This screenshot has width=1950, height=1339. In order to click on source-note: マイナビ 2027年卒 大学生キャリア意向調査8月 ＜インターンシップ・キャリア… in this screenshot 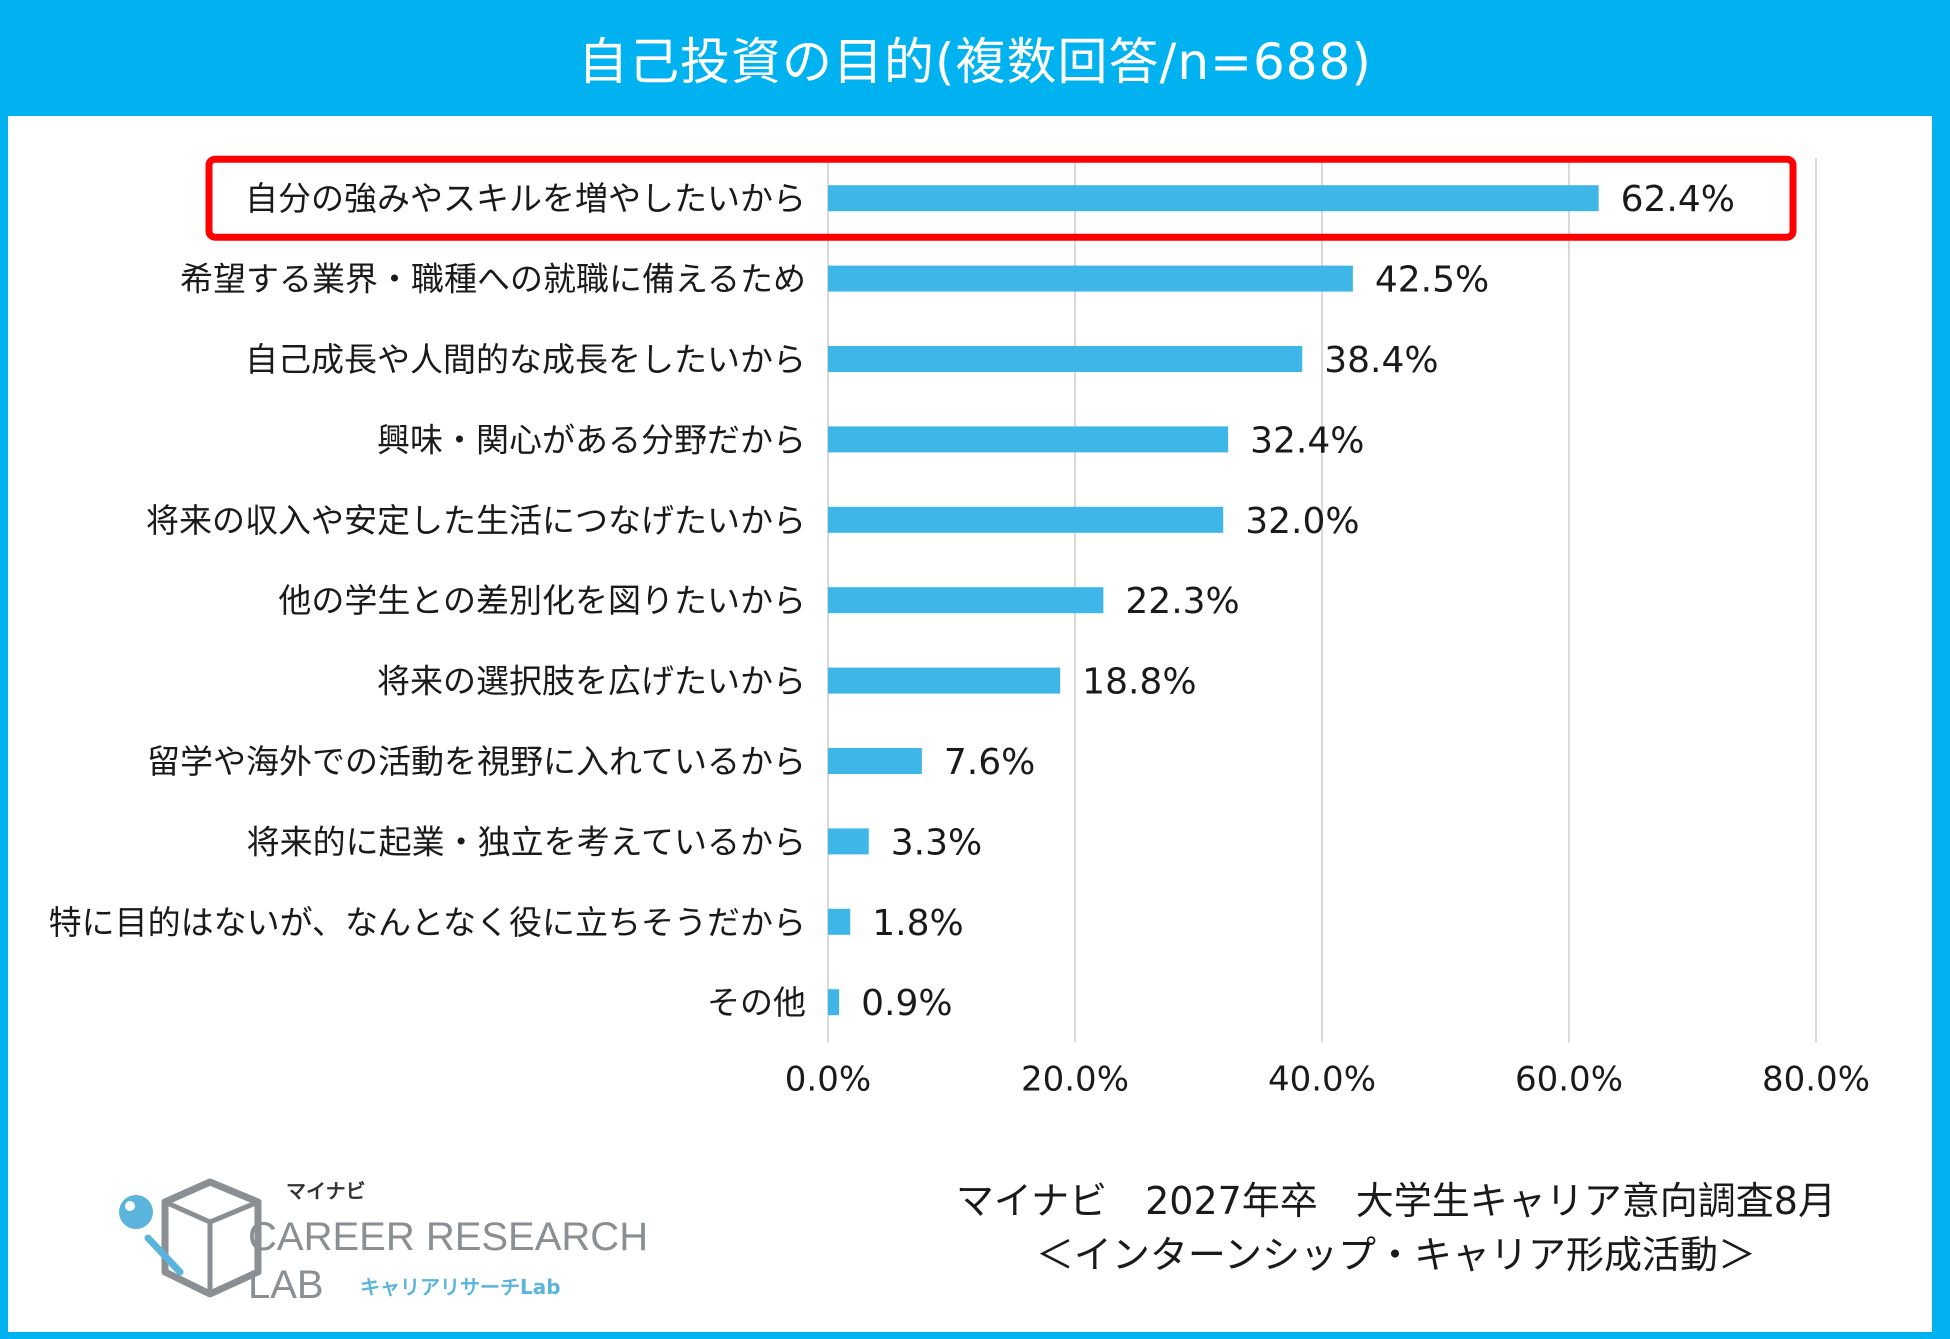, I will do `click(1396, 1228)`.